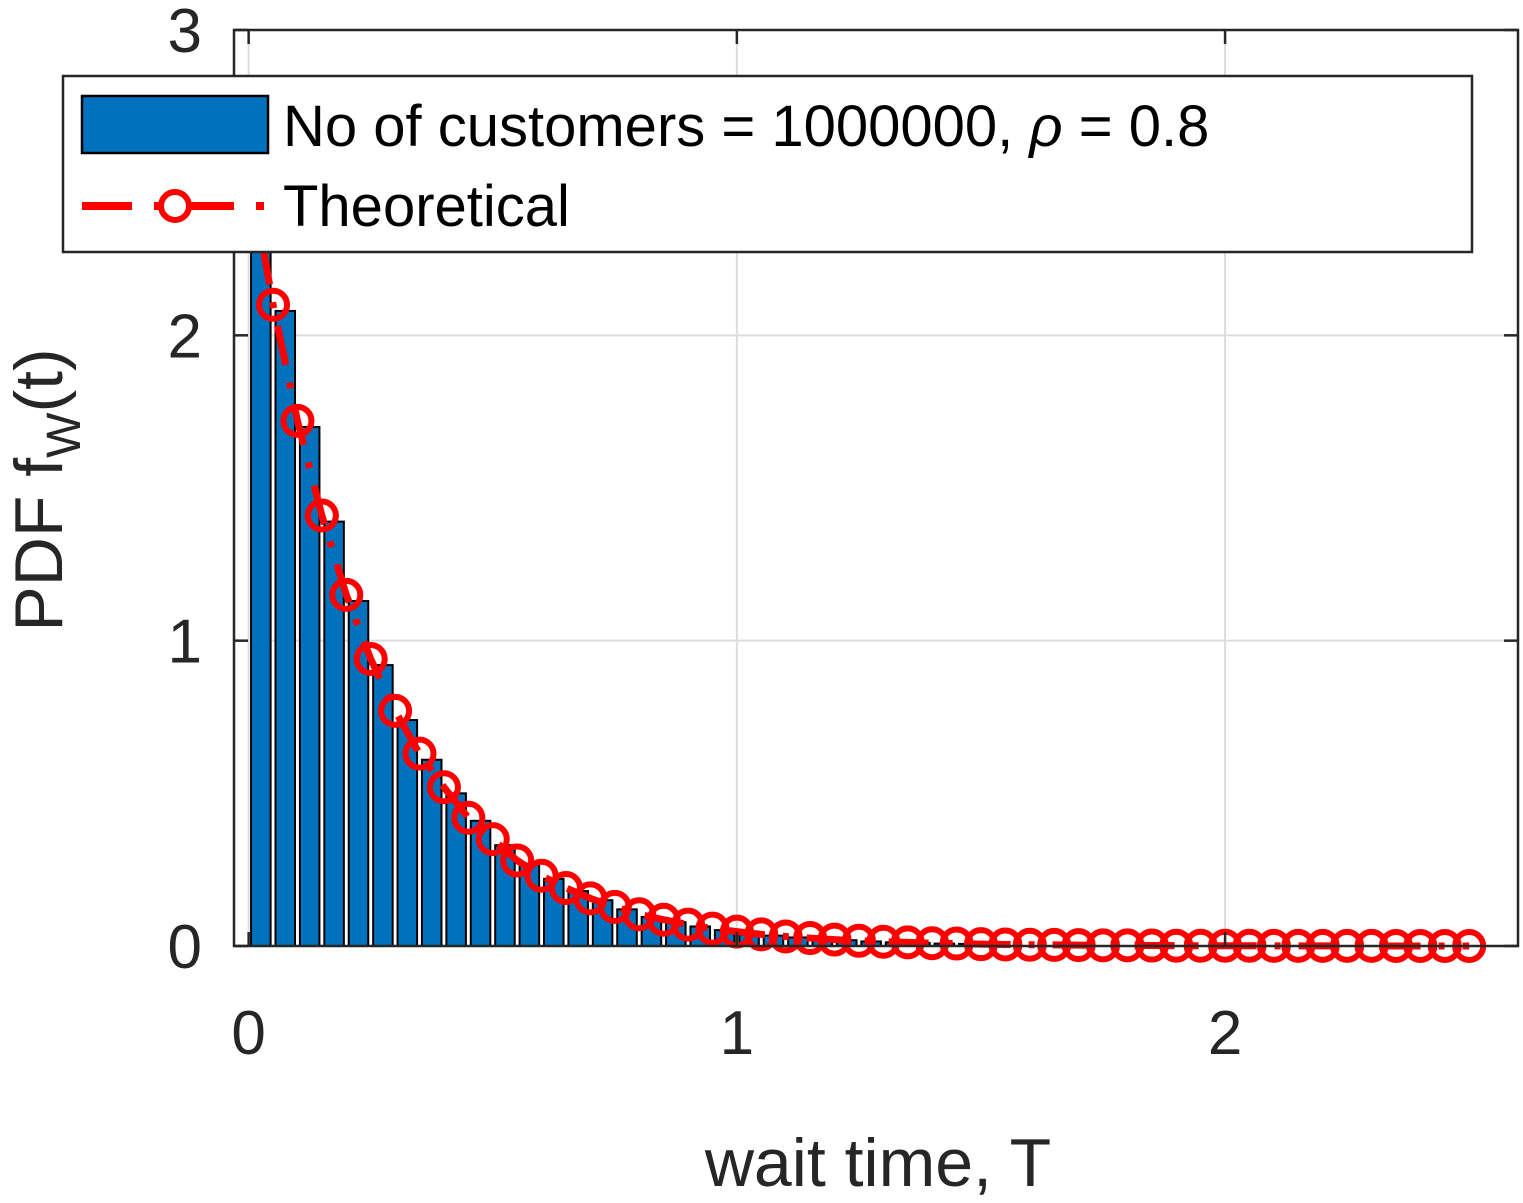  I want to click on legend-label-histogram-prefix: No of customers = 1000000,, so click(656, 126).